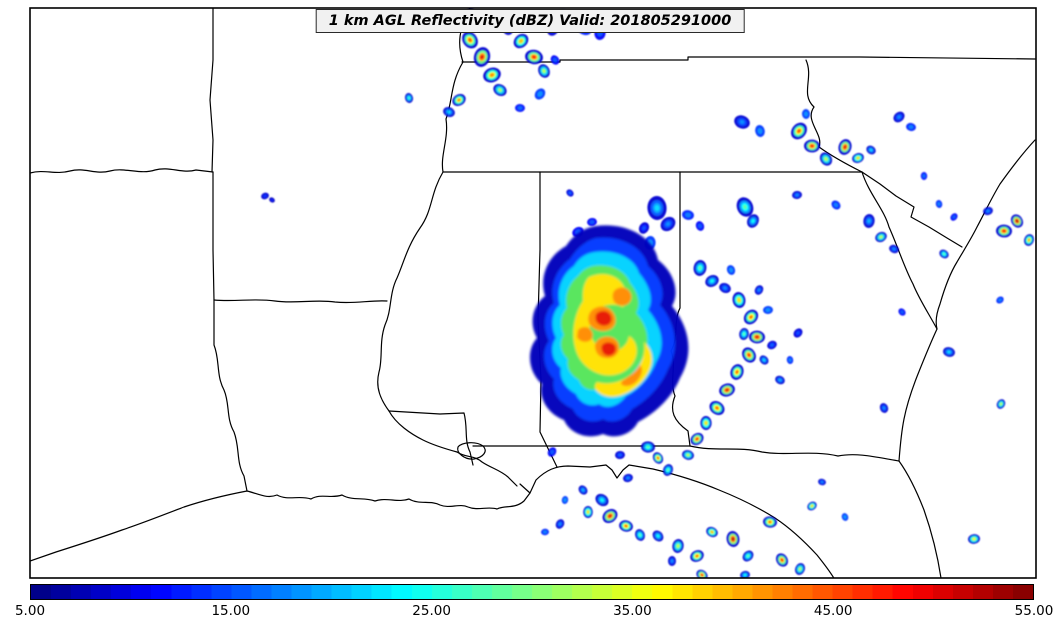  I want to click on colorbar-tick-label: 35.00, so click(632, 611).